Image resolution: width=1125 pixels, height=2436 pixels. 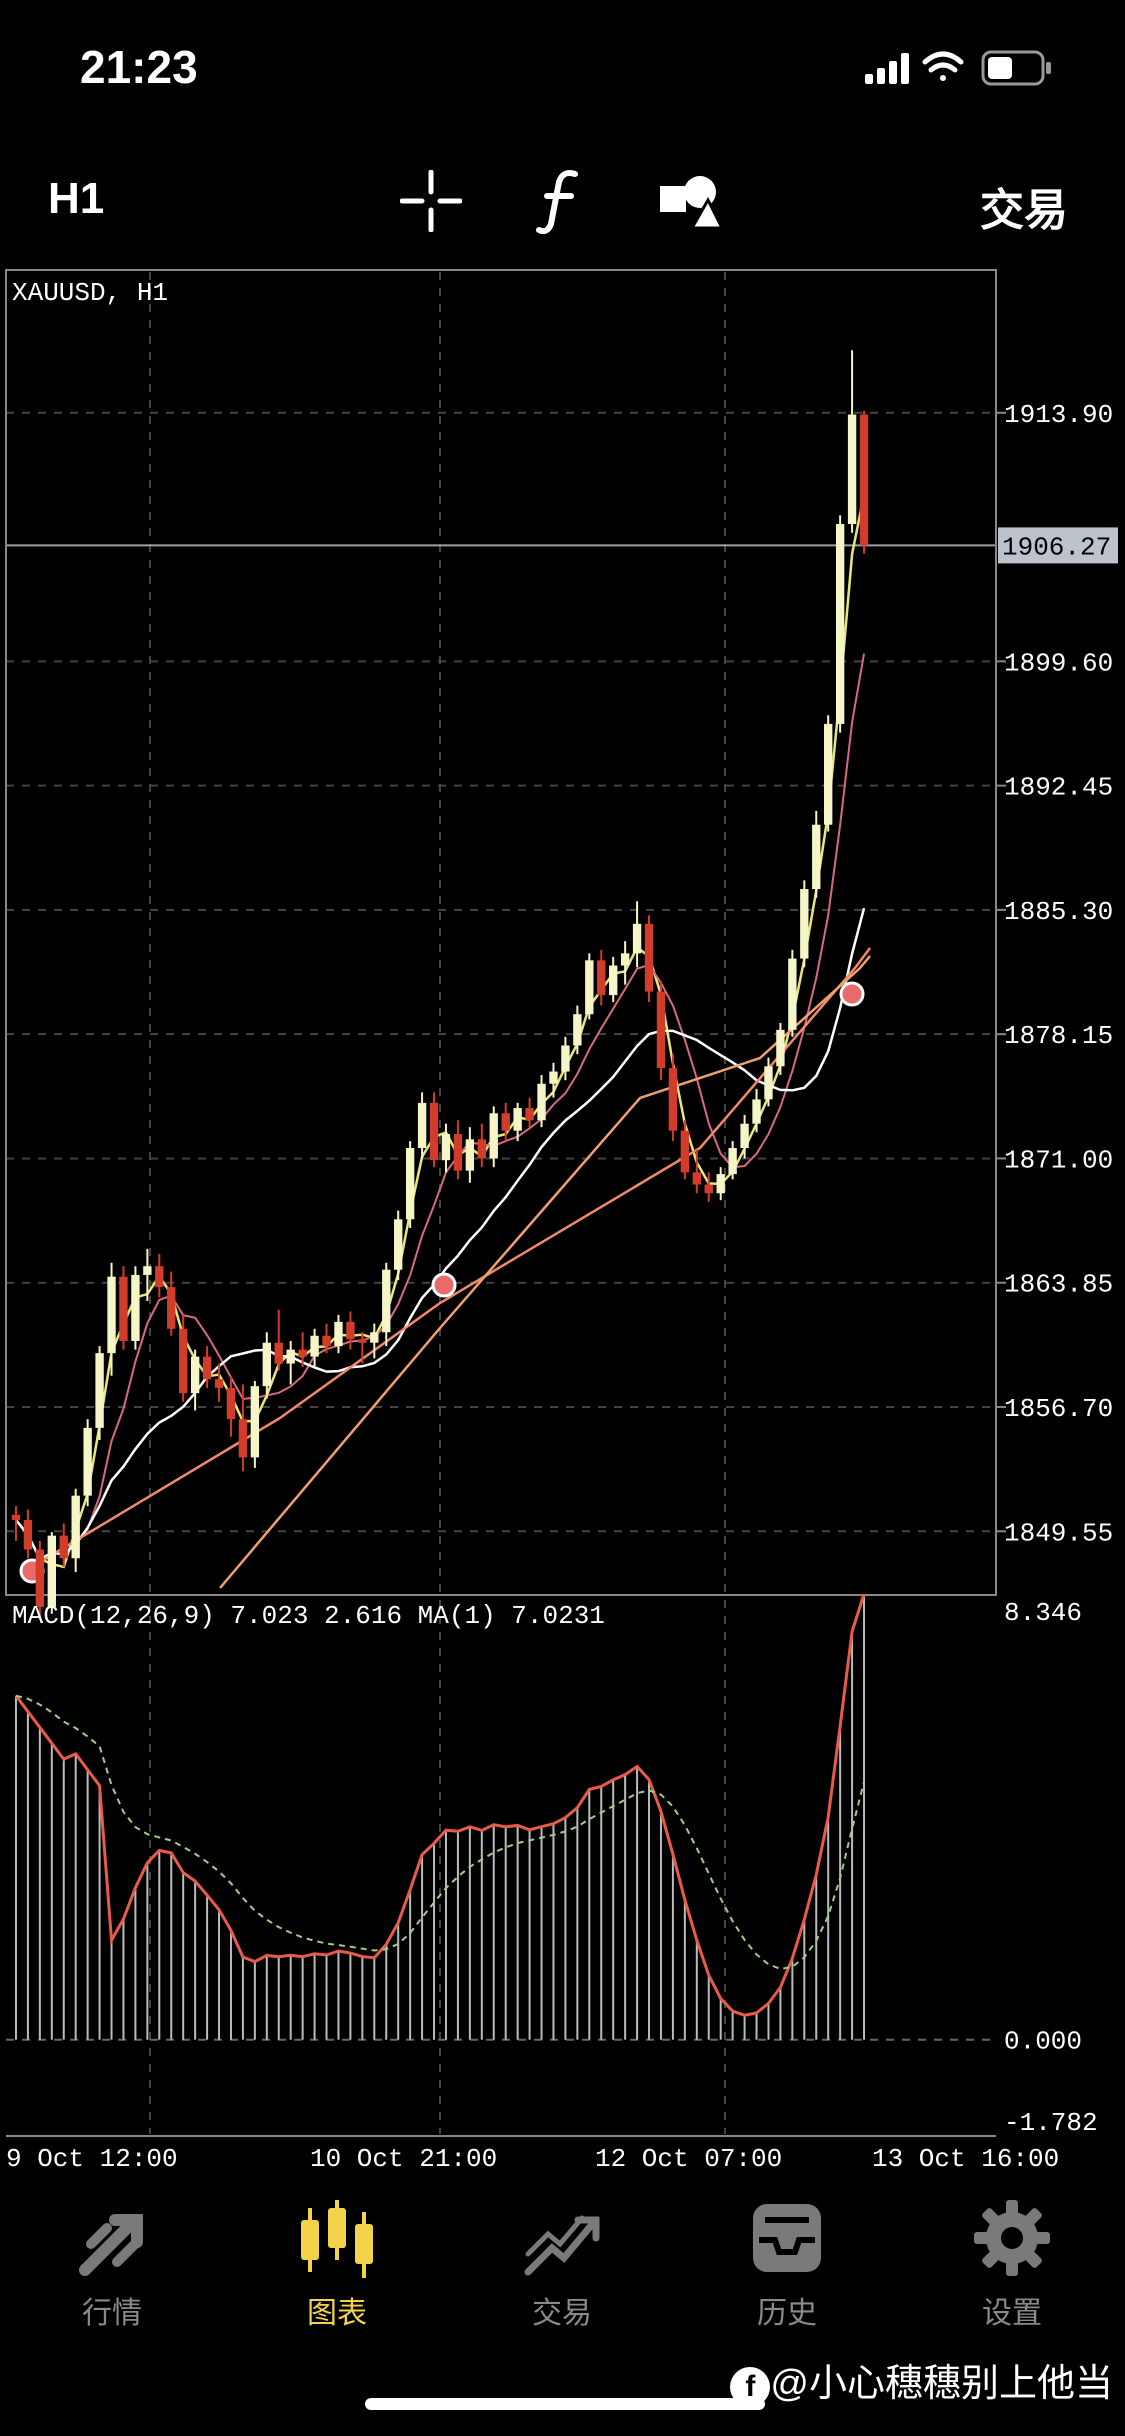 What do you see at coordinates (1024, 210) in the screenshot?
I see `trade-button: 交易` at bounding box center [1024, 210].